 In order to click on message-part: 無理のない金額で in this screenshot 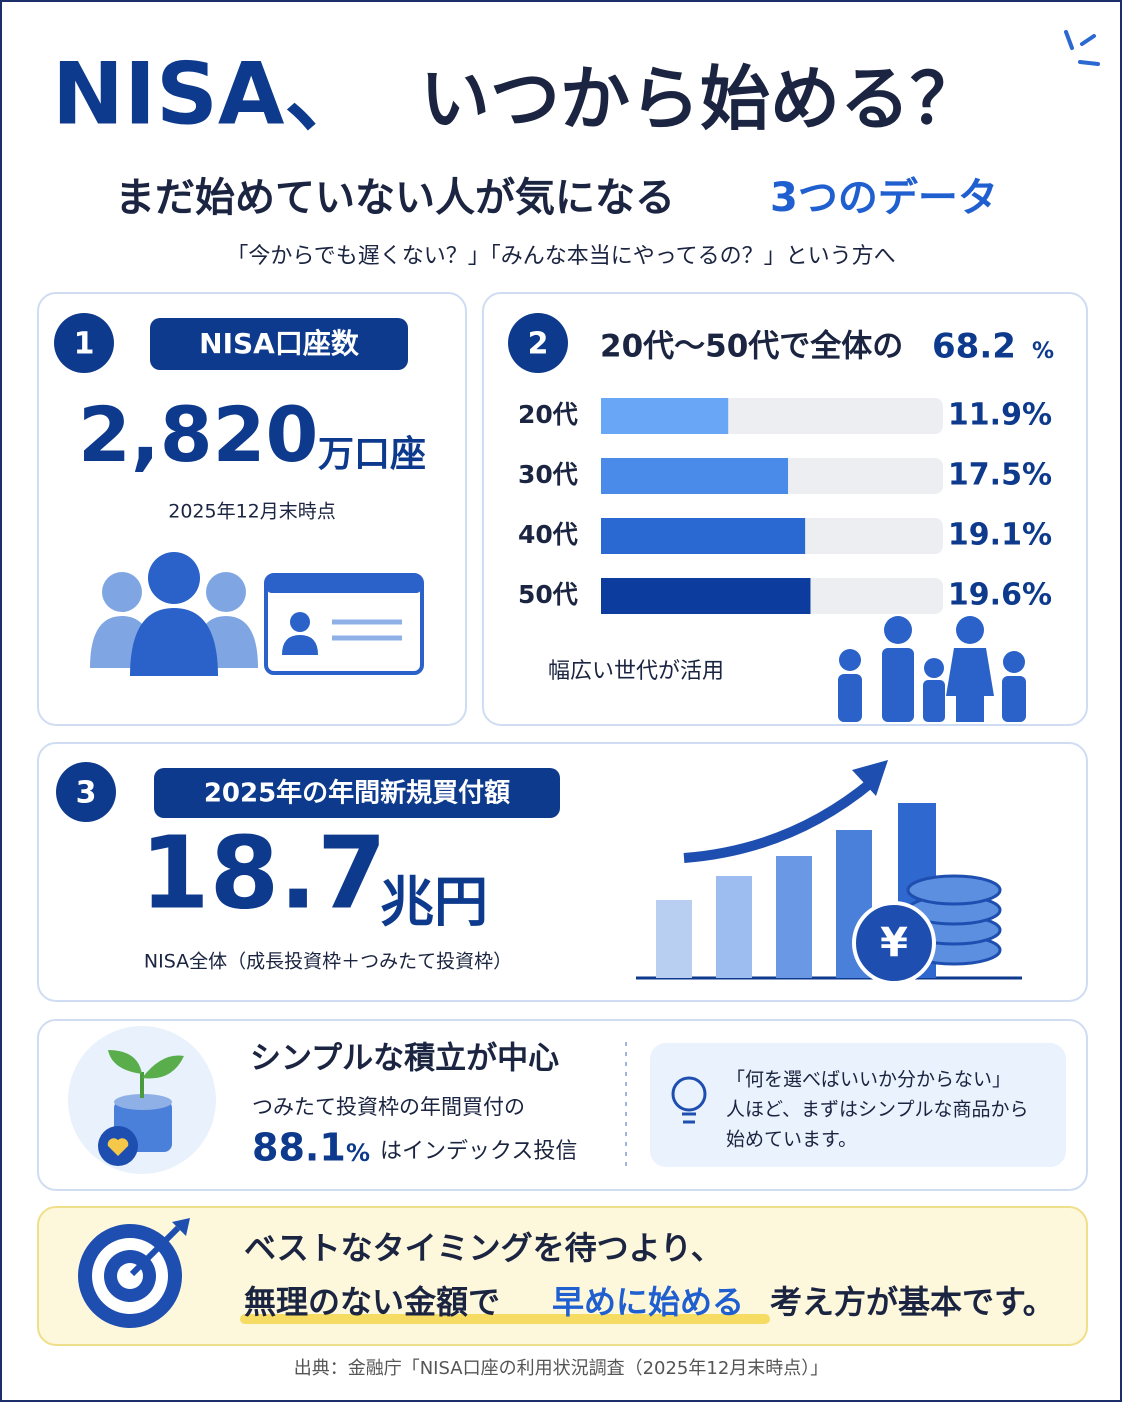, I will do `click(372, 1302)`.